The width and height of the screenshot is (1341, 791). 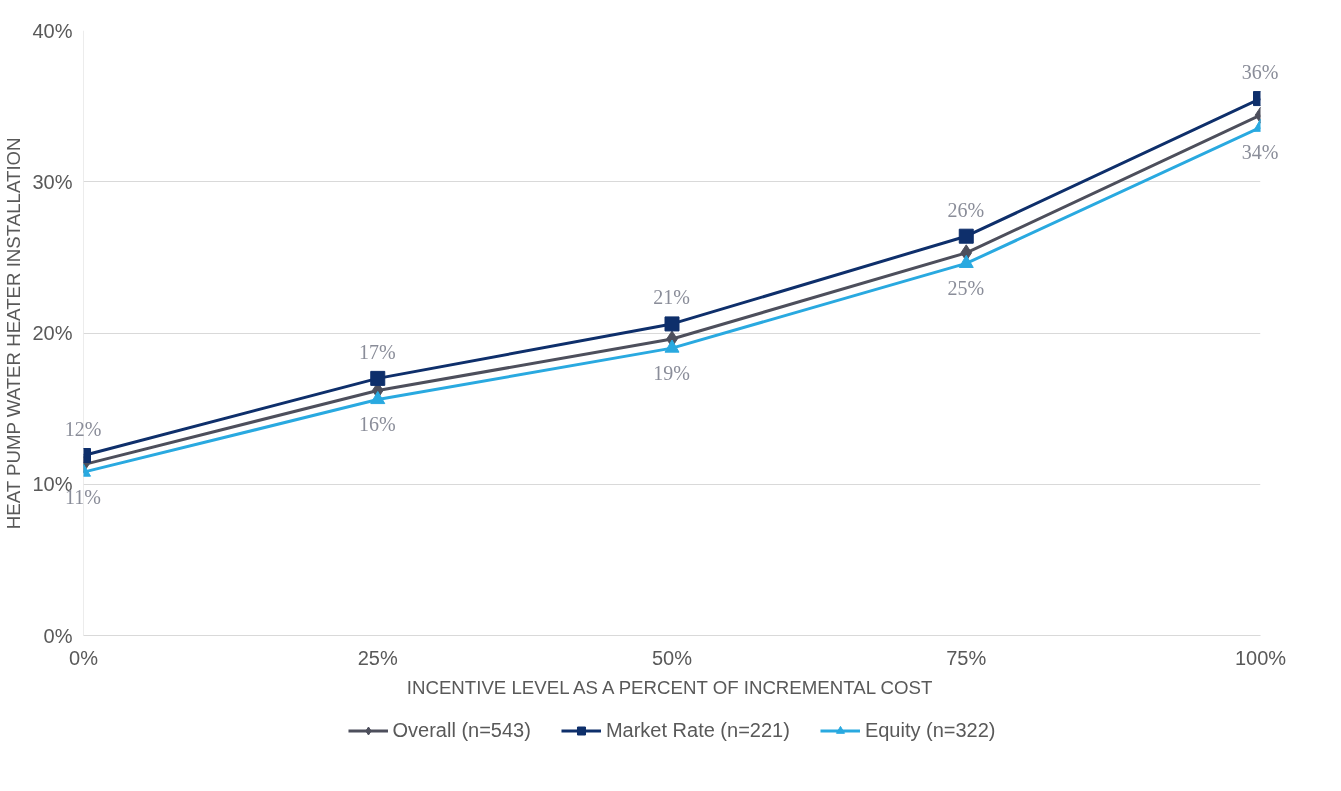 What do you see at coordinates (58, 635) in the screenshot?
I see `y-tick-label: 0%` at bounding box center [58, 635].